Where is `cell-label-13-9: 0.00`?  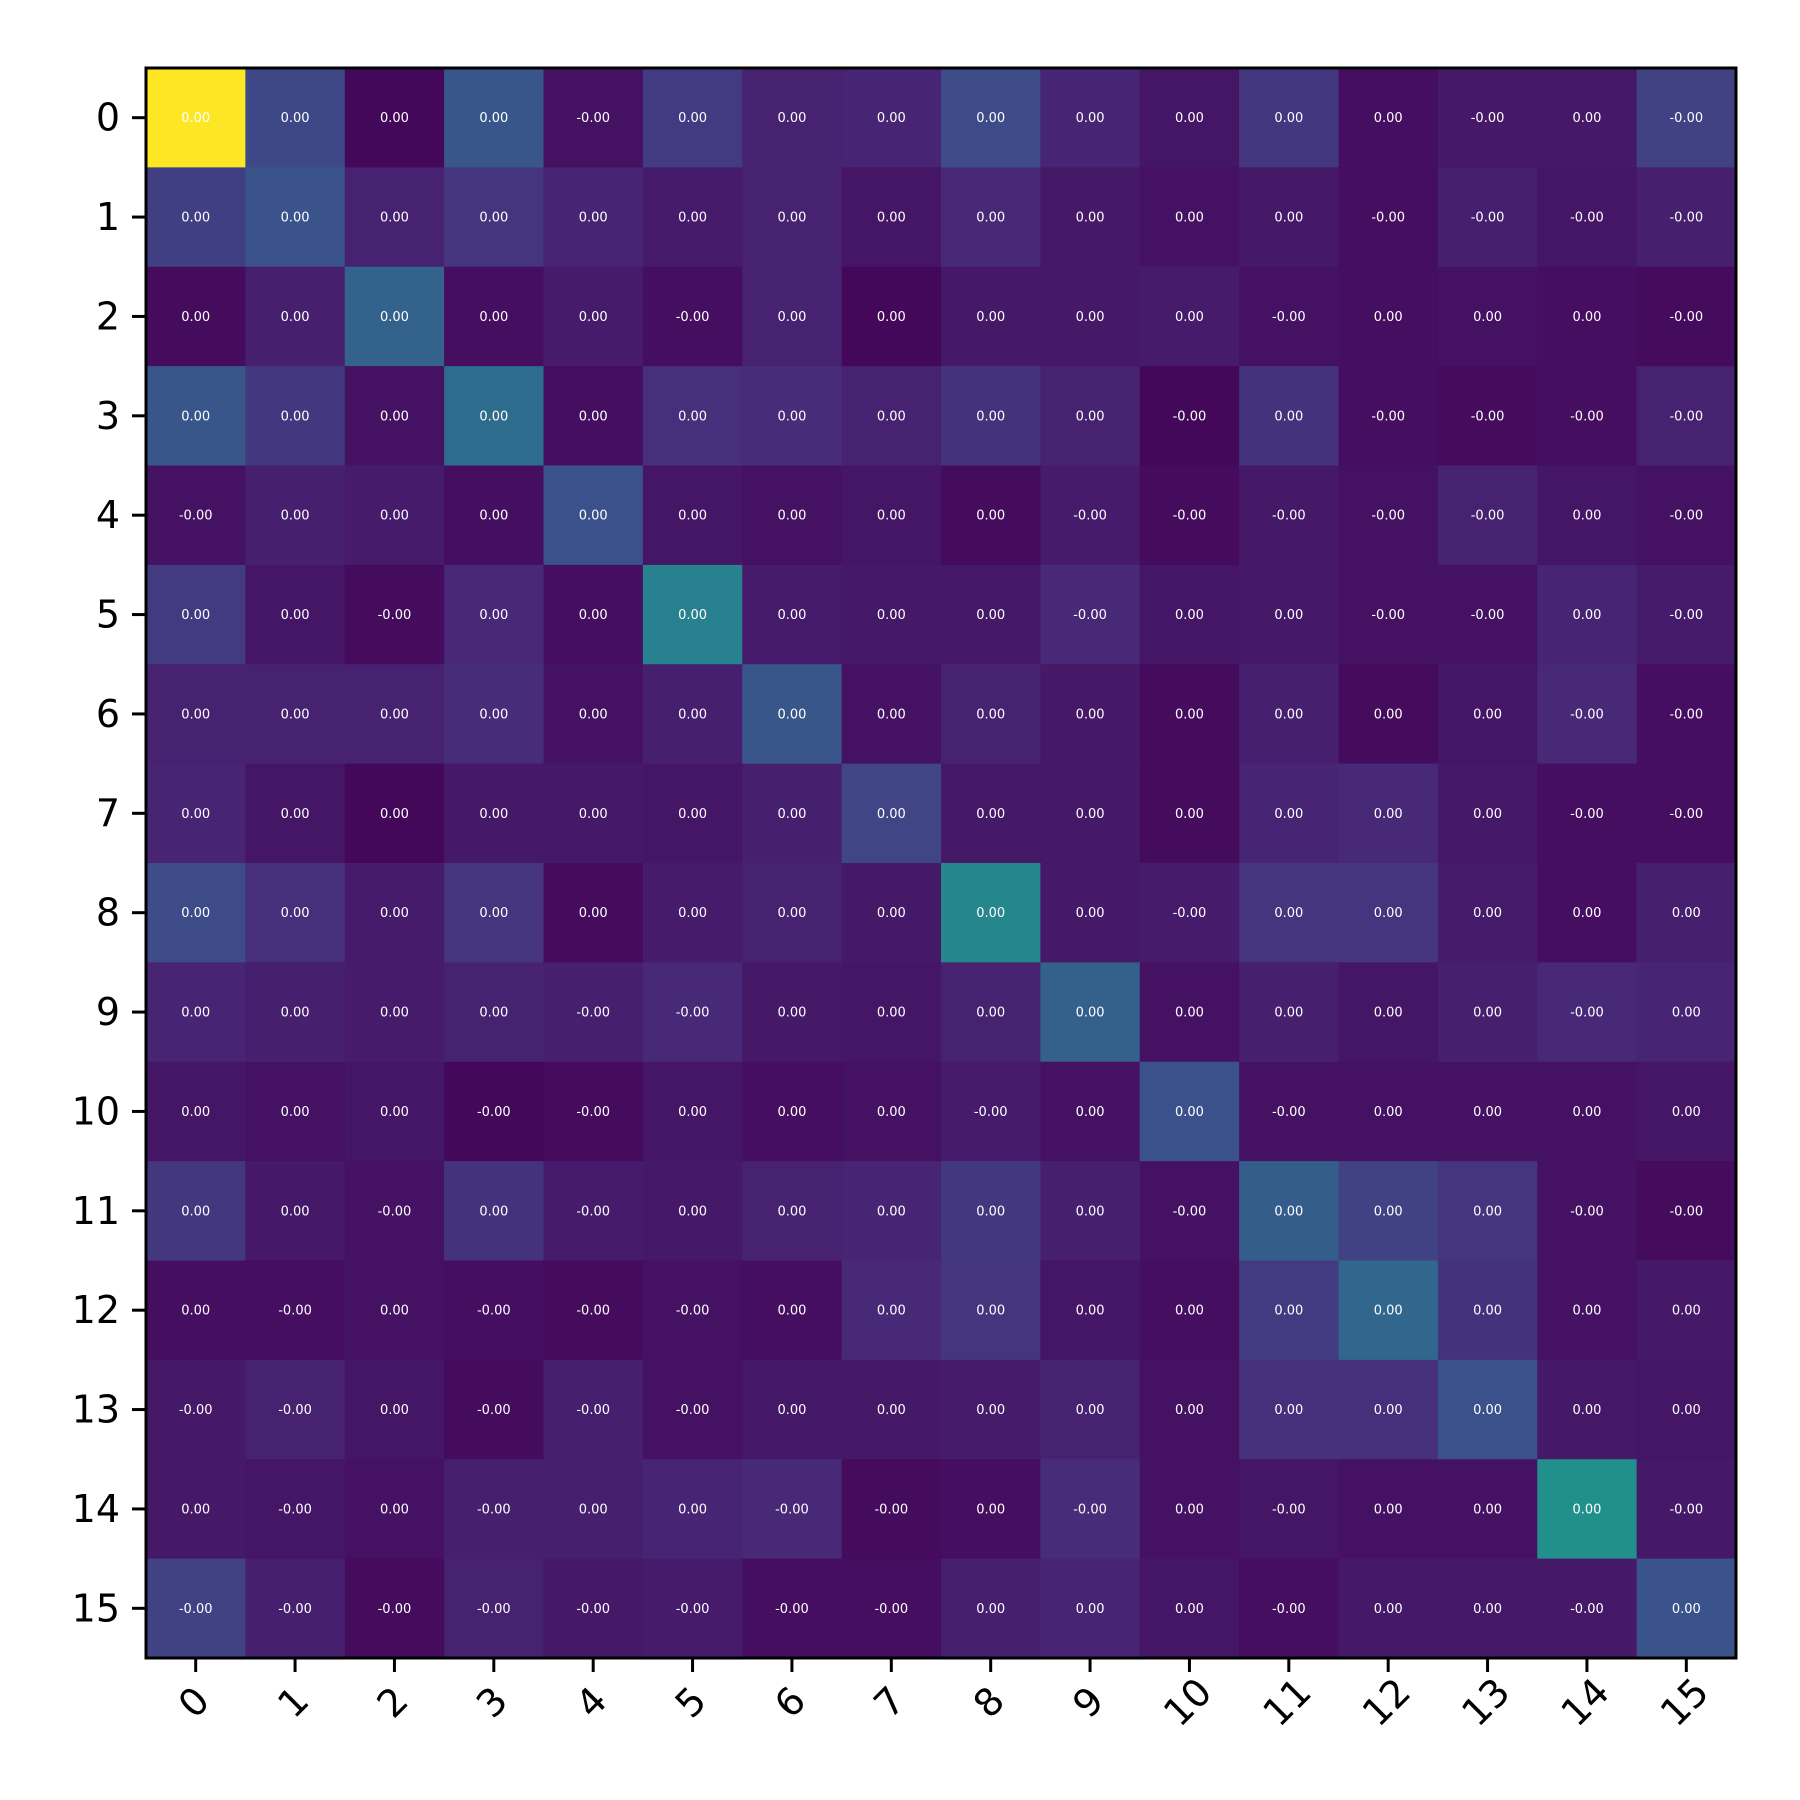 cell-label-13-9: 0.00 is located at coordinates (1090, 1410).